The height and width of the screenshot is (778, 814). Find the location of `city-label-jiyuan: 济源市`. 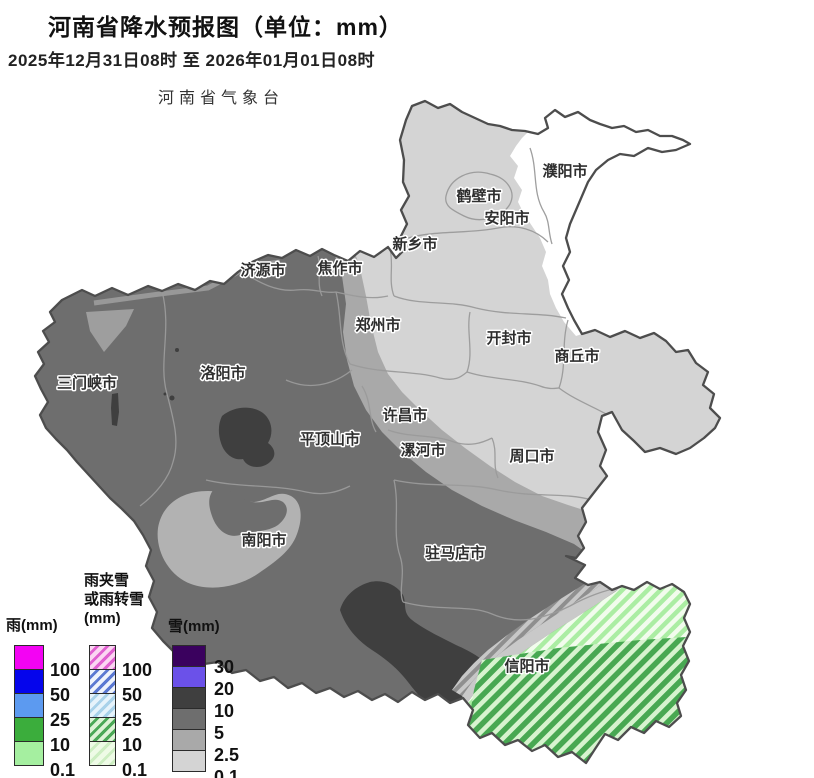

city-label-jiyuan: 济源市 is located at coordinates (262, 270).